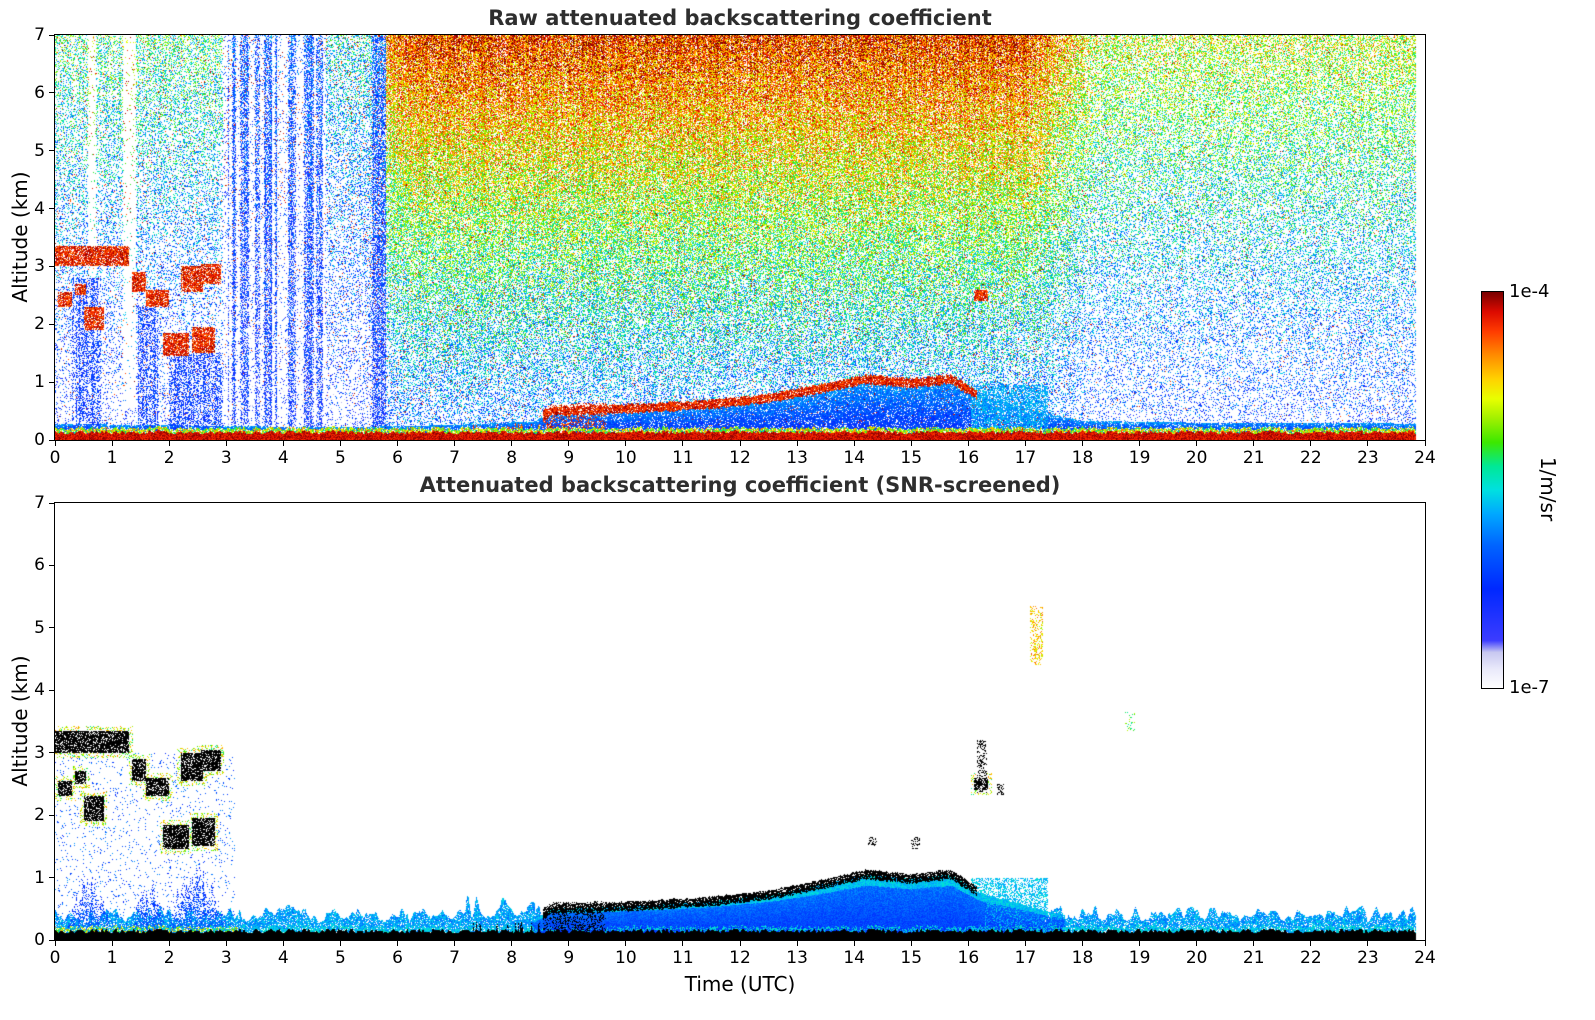 The width and height of the screenshot is (1595, 1020). What do you see at coordinates (169, 958) in the screenshot?
I see `x-tick-label: 2` at bounding box center [169, 958].